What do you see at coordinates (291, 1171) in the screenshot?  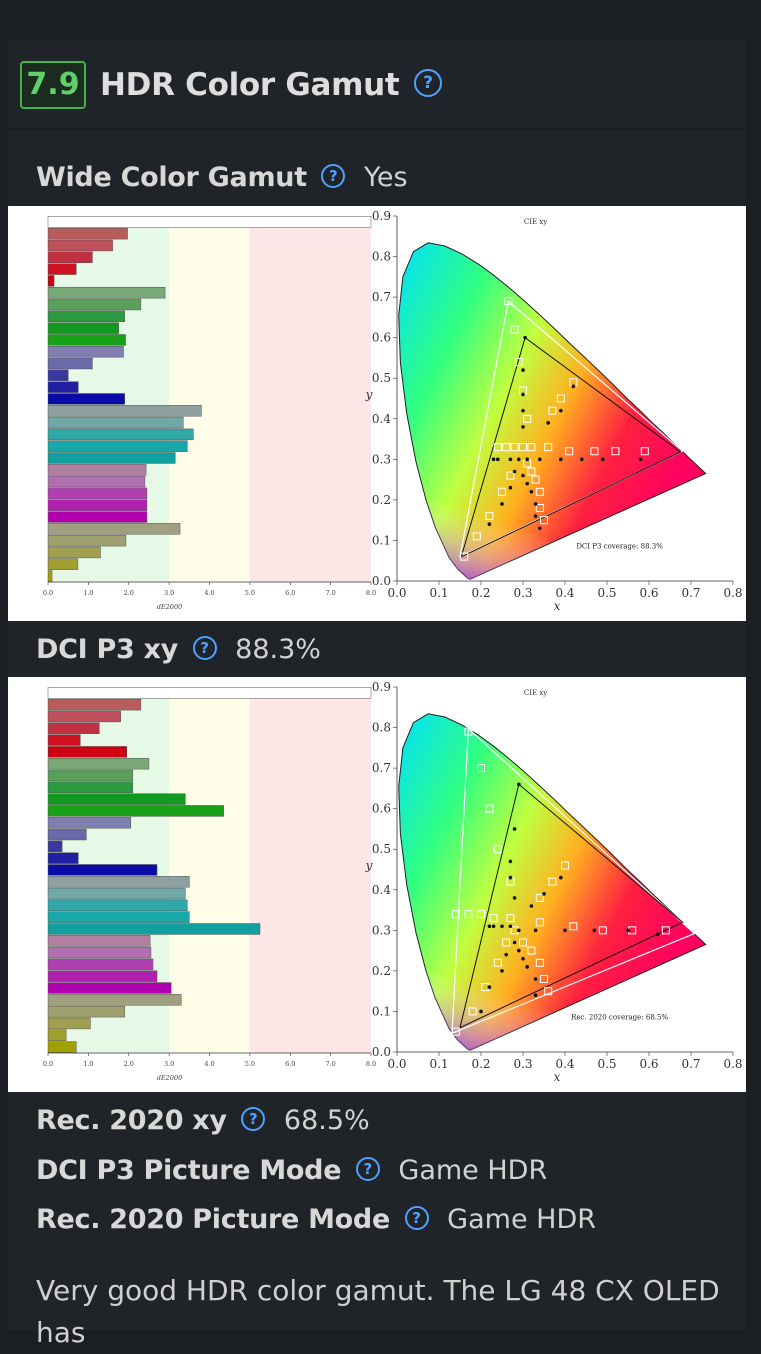 I see `dci-mode-row: DCI P3 Picture Mode ? Game HDR` at bounding box center [291, 1171].